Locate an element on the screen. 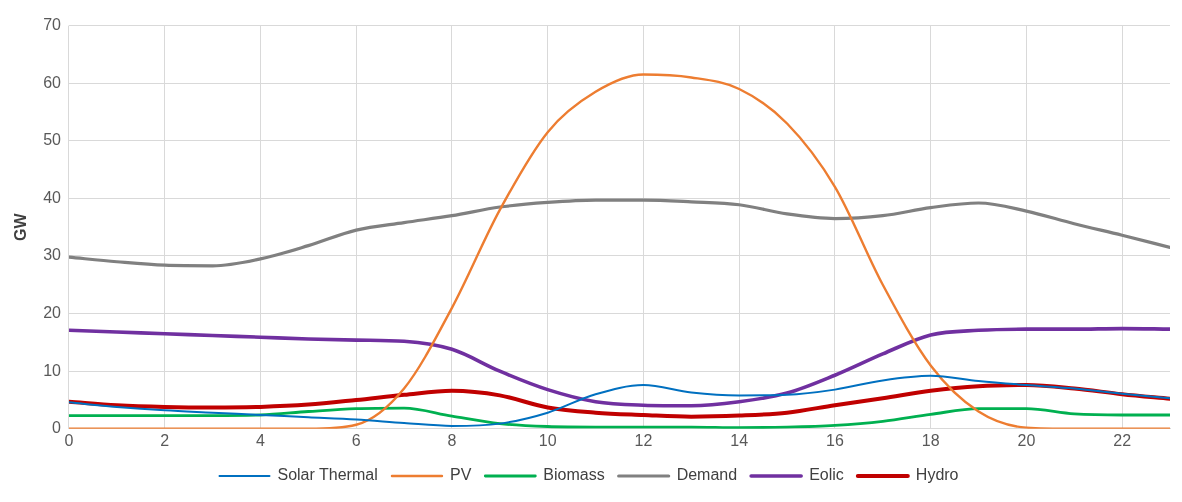 The width and height of the screenshot is (1182, 502). legend-label: Solar Thermal is located at coordinates (327, 475).